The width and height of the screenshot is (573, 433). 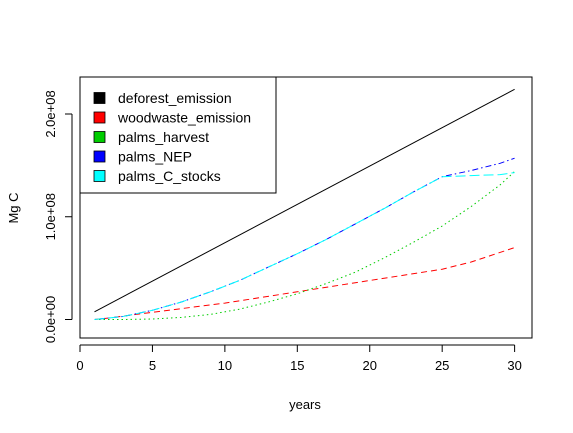 I want to click on y-tick-label: 0.0e+00, so click(x=50, y=319).